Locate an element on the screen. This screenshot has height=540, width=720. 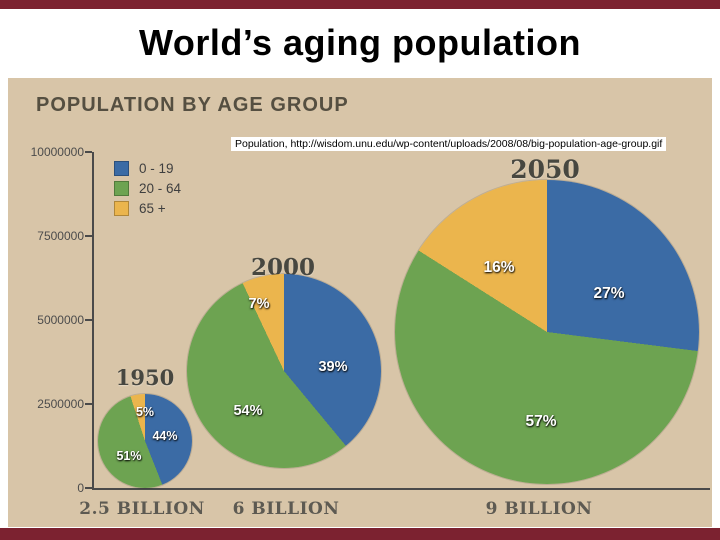
legend-label: 65 + is located at coordinates (152, 208).